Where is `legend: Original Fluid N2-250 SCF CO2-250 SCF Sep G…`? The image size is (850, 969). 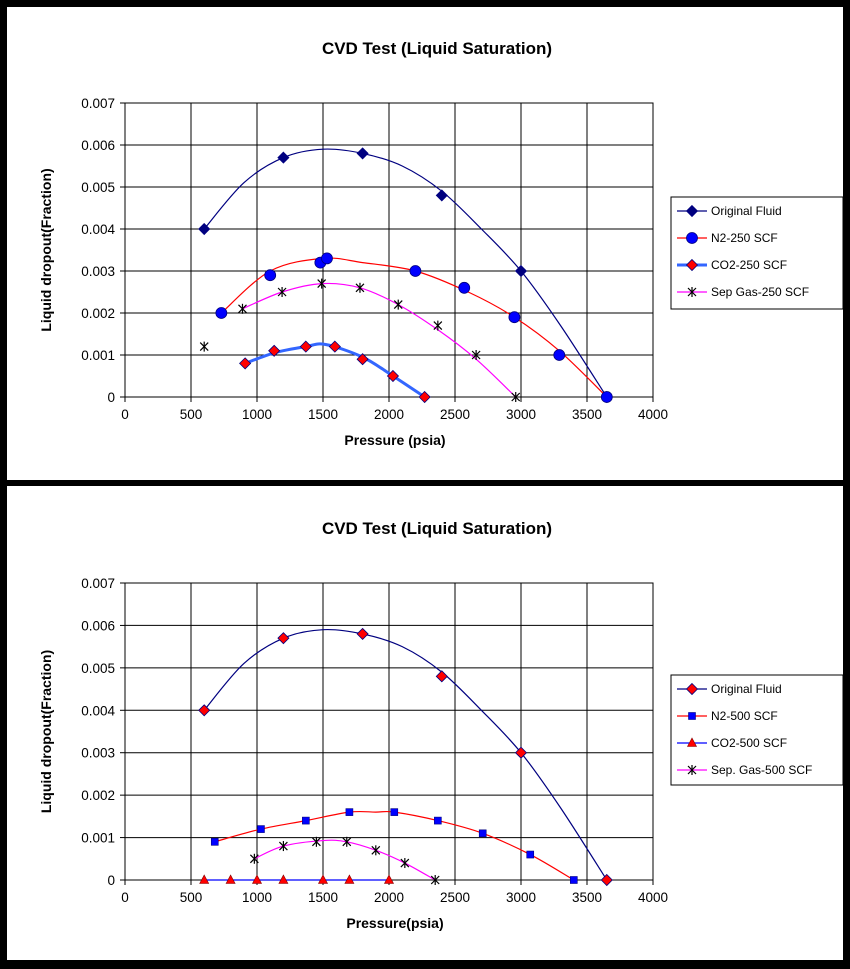 legend: Original Fluid N2-250 SCF CO2-250 SCF Sep G… is located at coordinates (756, 253).